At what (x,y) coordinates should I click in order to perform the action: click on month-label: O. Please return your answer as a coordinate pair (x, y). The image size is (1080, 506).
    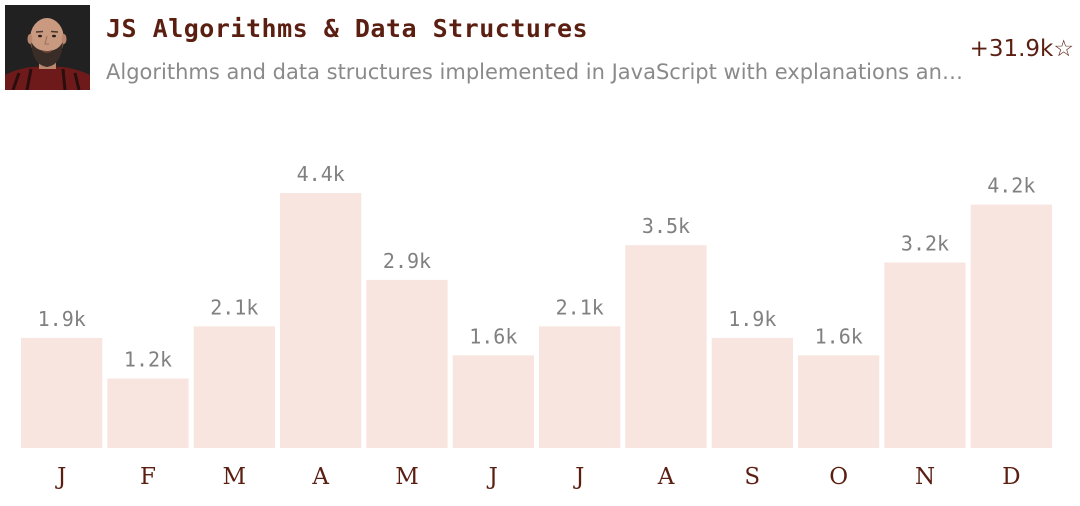
    Looking at the image, I should click on (838, 477).